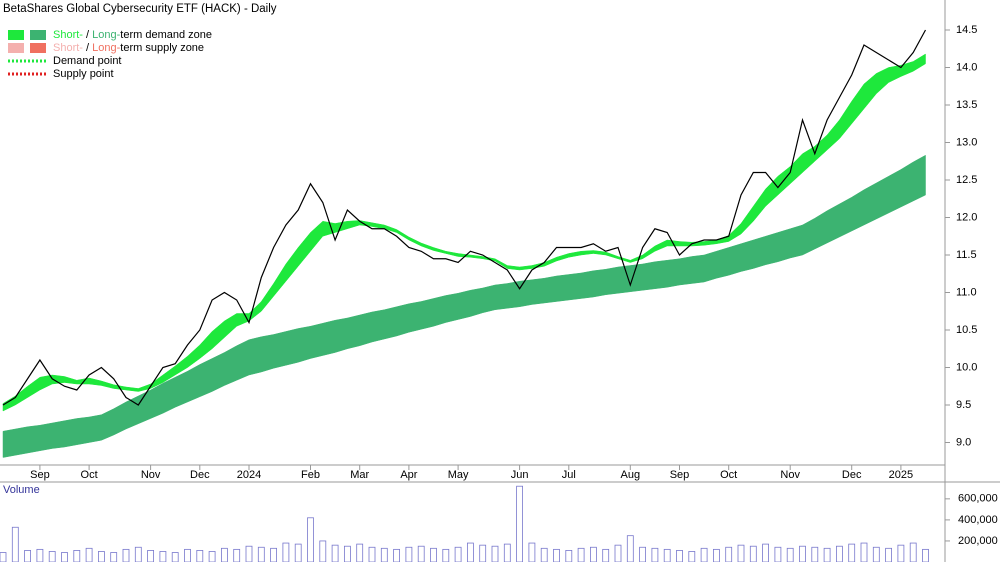 This screenshot has width=1000, height=562. What do you see at coordinates (966, 330) in the screenshot?
I see `y-tick-label: 10.5` at bounding box center [966, 330].